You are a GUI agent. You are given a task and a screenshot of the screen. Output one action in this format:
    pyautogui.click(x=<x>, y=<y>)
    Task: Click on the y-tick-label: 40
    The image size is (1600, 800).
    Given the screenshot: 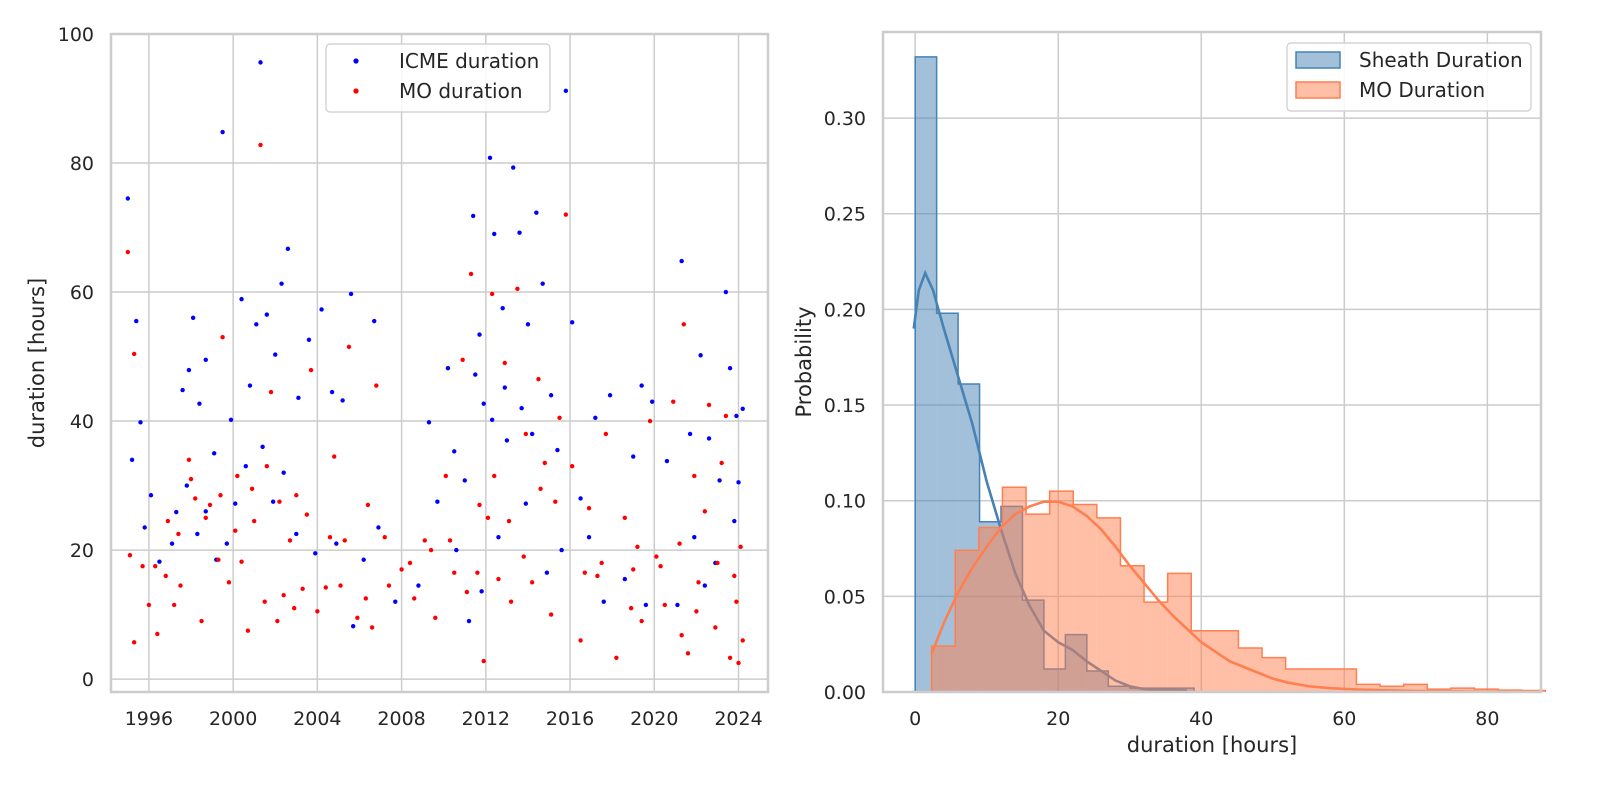 What is the action you would take?
    pyautogui.click(x=82, y=422)
    